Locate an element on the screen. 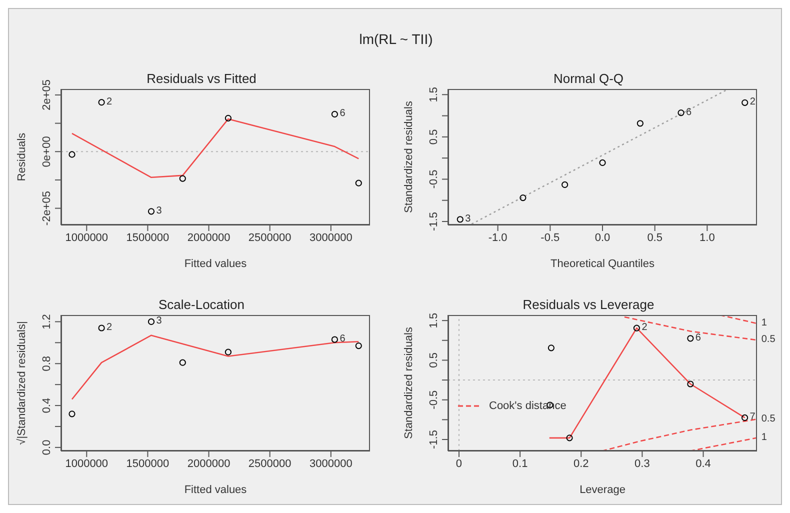 Image resolution: width=790 pixels, height=513 pixels. x-tick-label: -1.0 is located at coordinates (498, 238).